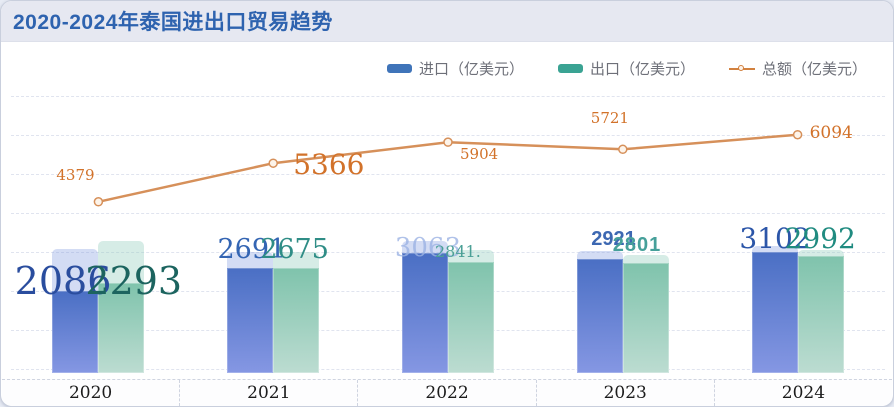 The width and height of the screenshot is (894, 407). What do you see at coordinates (637, 245) in the screenshot?
I see `export-value-label: 2801` at bounding box center [637, 245].